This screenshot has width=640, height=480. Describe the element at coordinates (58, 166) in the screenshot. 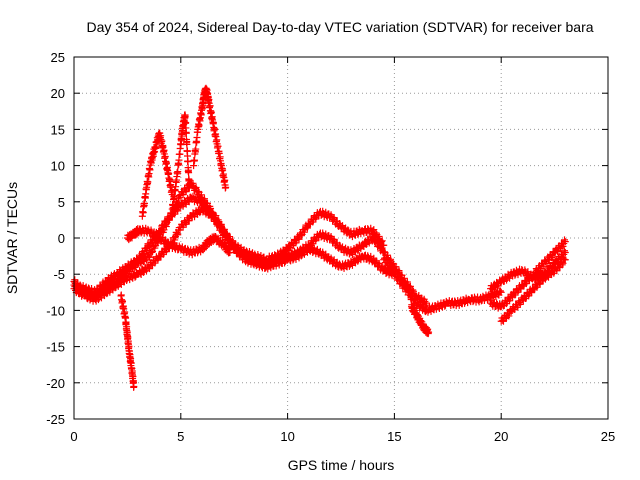

I see `y-tick-label: 10` at that location.